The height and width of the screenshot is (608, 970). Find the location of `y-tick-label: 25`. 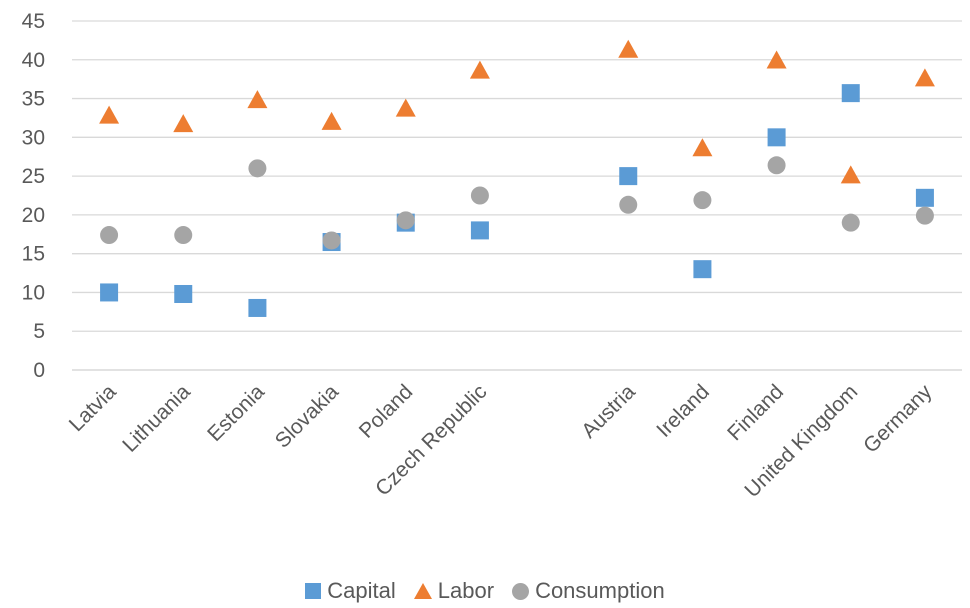

y-tick-label: 25 is located at coordinates (33, 176).